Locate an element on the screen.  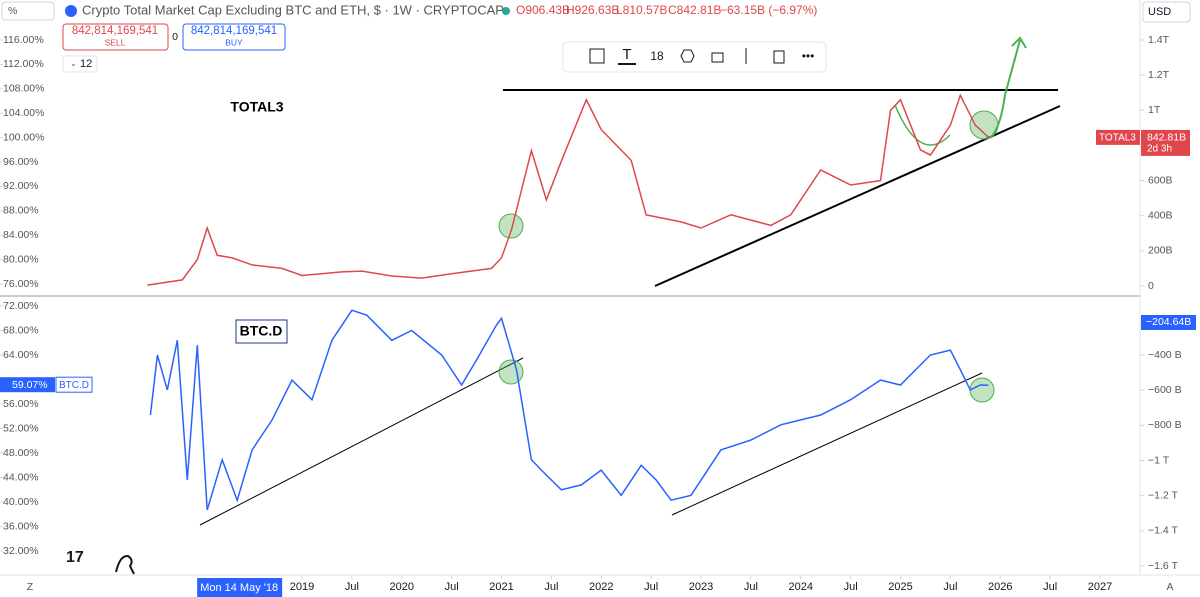
buy-button is located at coordinates (234, 37).